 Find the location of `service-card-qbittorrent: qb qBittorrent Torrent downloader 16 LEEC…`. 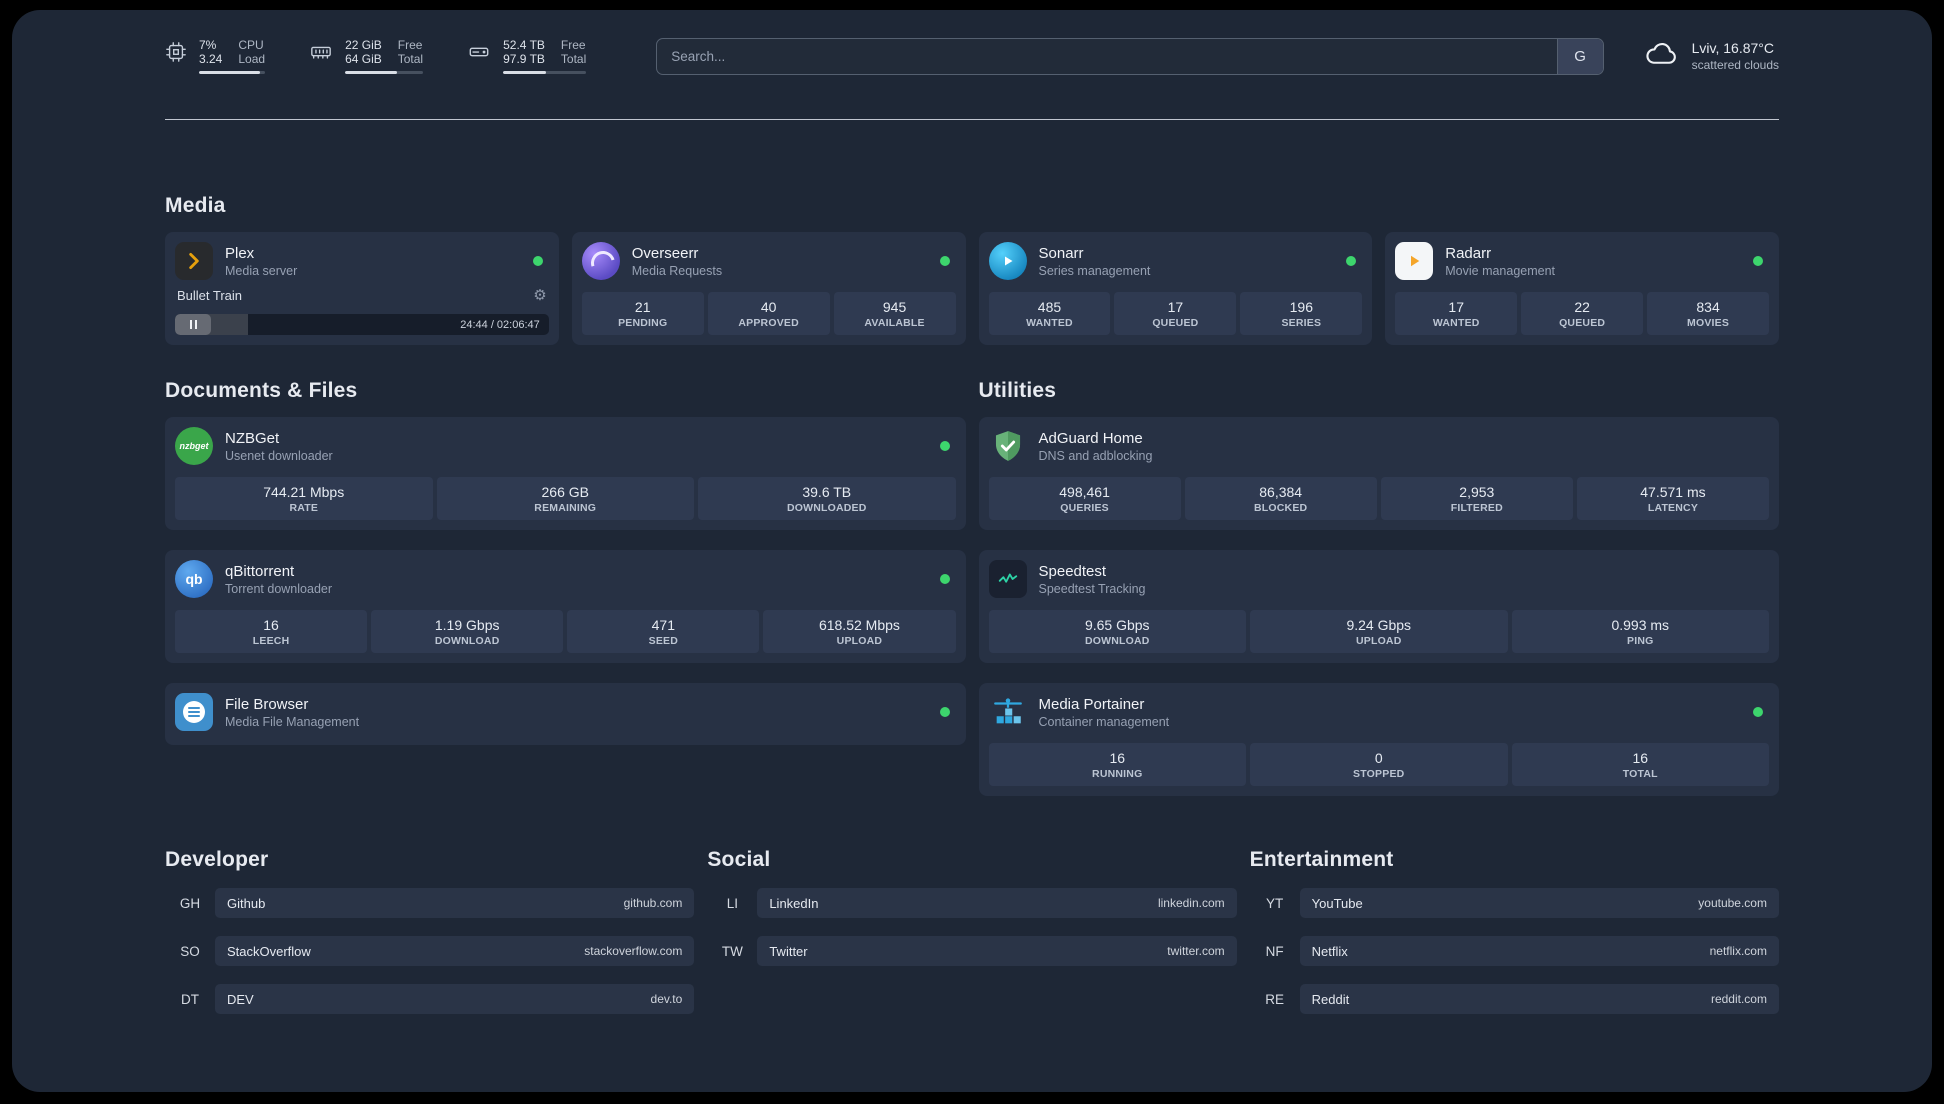

service-card-qbittorrent: qb qBittorrent Torrent downloader 16 LEEC… is located at coordinates (565, 606).